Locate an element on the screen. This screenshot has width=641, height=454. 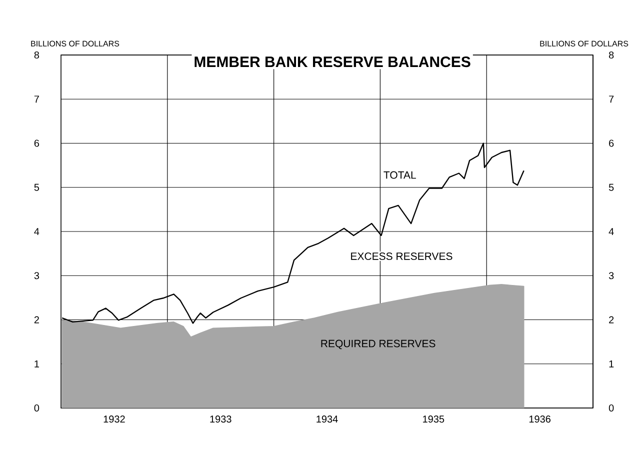
y-tick-label: 6 is located at coordinates (37, 143).